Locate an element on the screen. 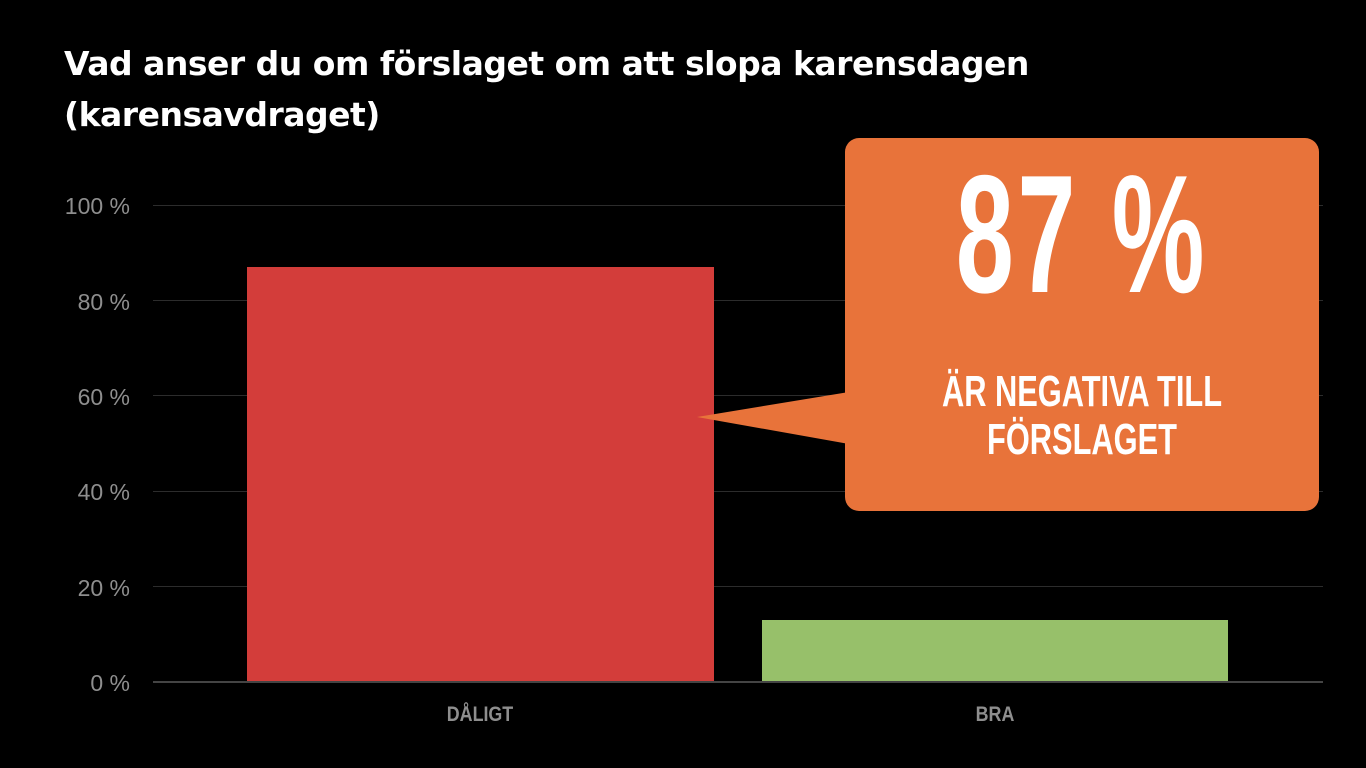 This screenshot has height=768, width=1366. bar-bra is located at coordinates (995, 650).